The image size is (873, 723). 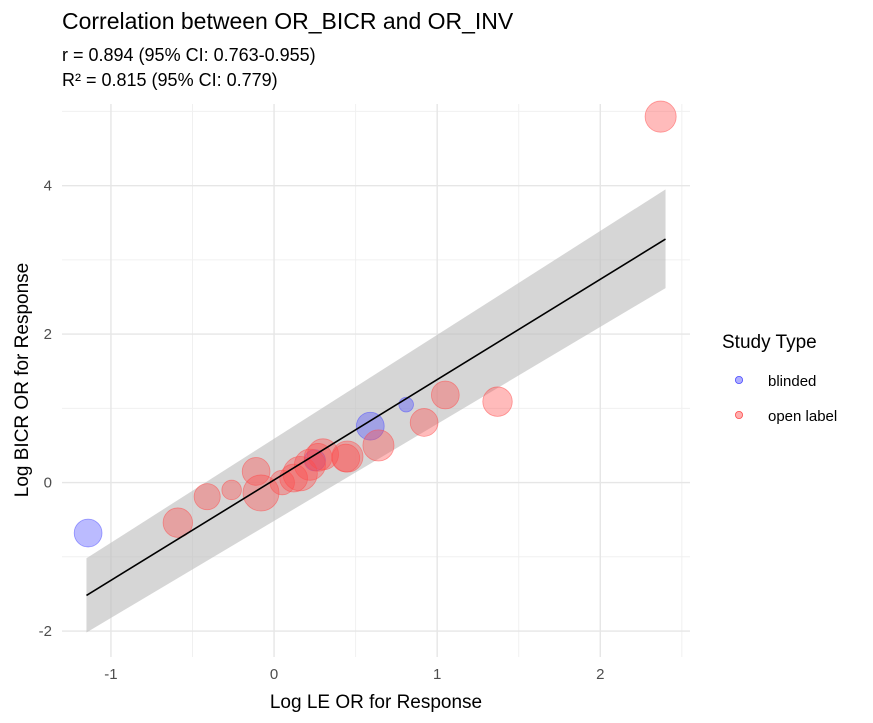 I want to click on chart-subtitle-r: r = 0.894 (95% CI: 0.763-0.955), so click(x=189, y=55).